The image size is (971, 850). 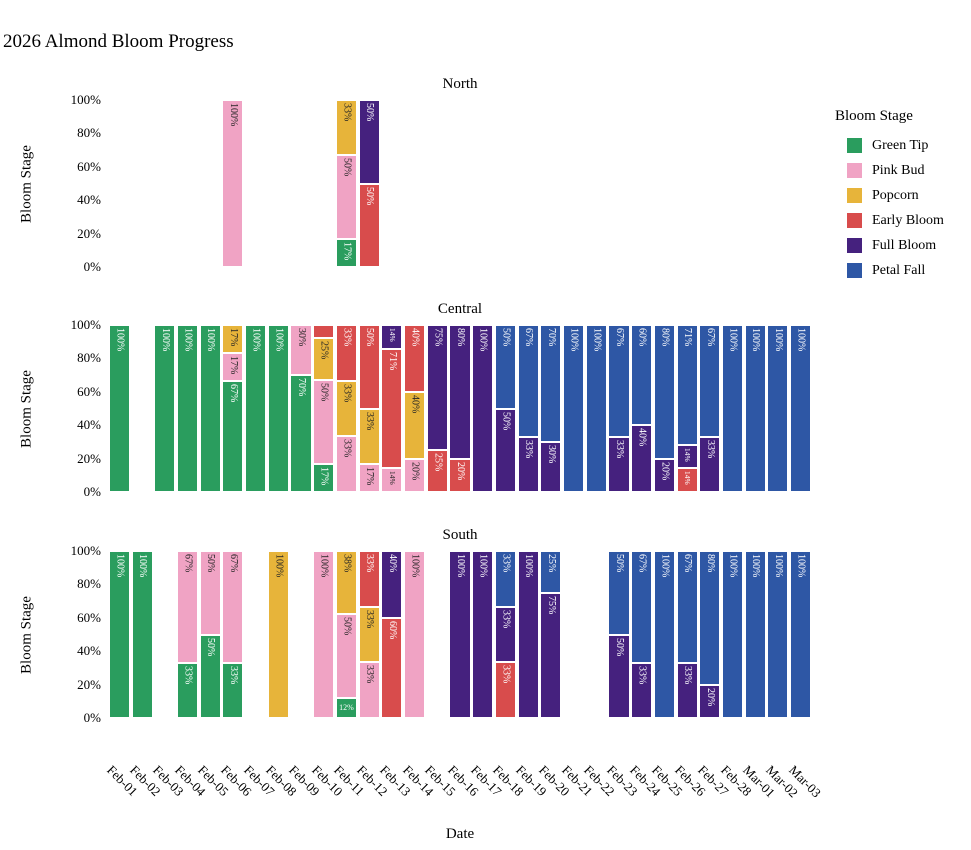 I want to click on legend-entry-label: Popcorn, so click(x=895, y=195).